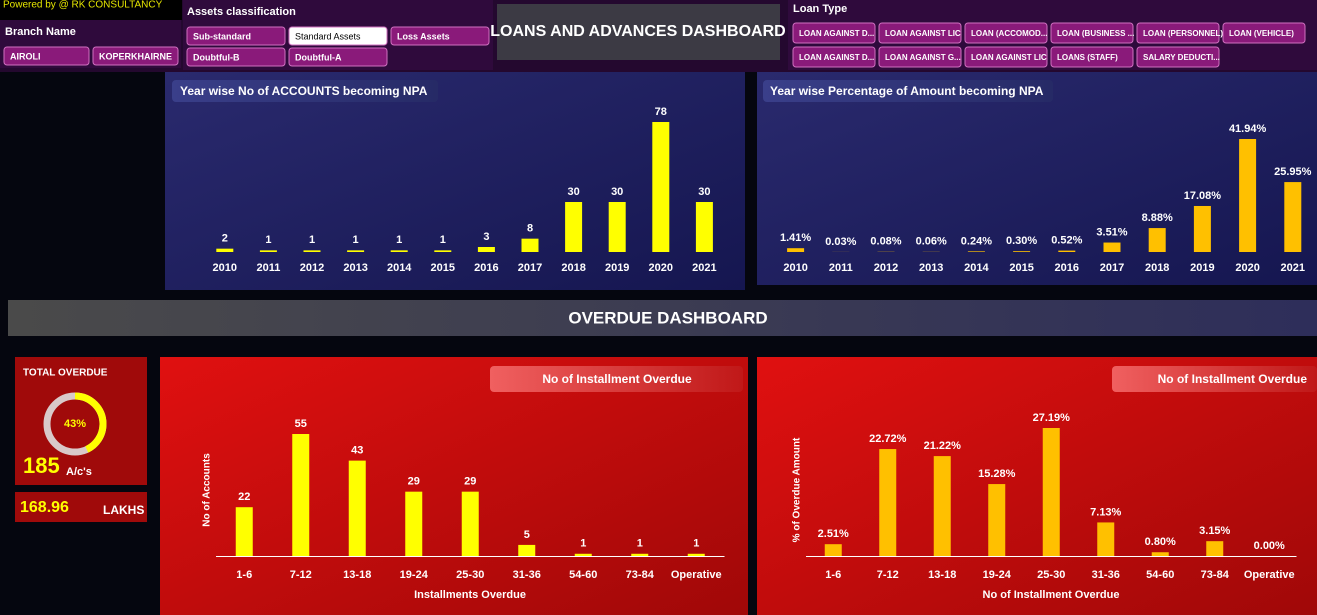  Describe the element at coordinates (1160, 575) in the screenshot. I see `x-tick-label: 54-60` at that location.